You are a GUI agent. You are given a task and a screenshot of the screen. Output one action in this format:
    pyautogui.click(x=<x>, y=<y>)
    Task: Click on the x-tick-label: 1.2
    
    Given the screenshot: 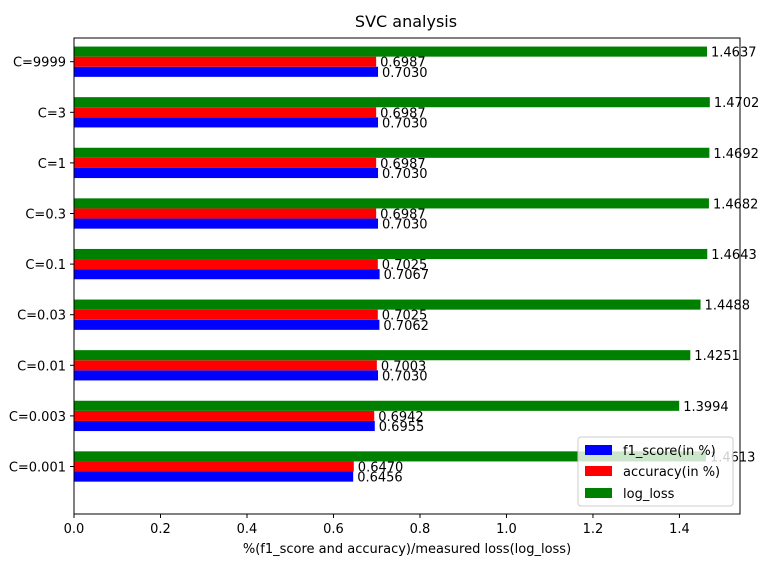 What is the action you would take?
    pyautogui.click(x=593, y=529)
    